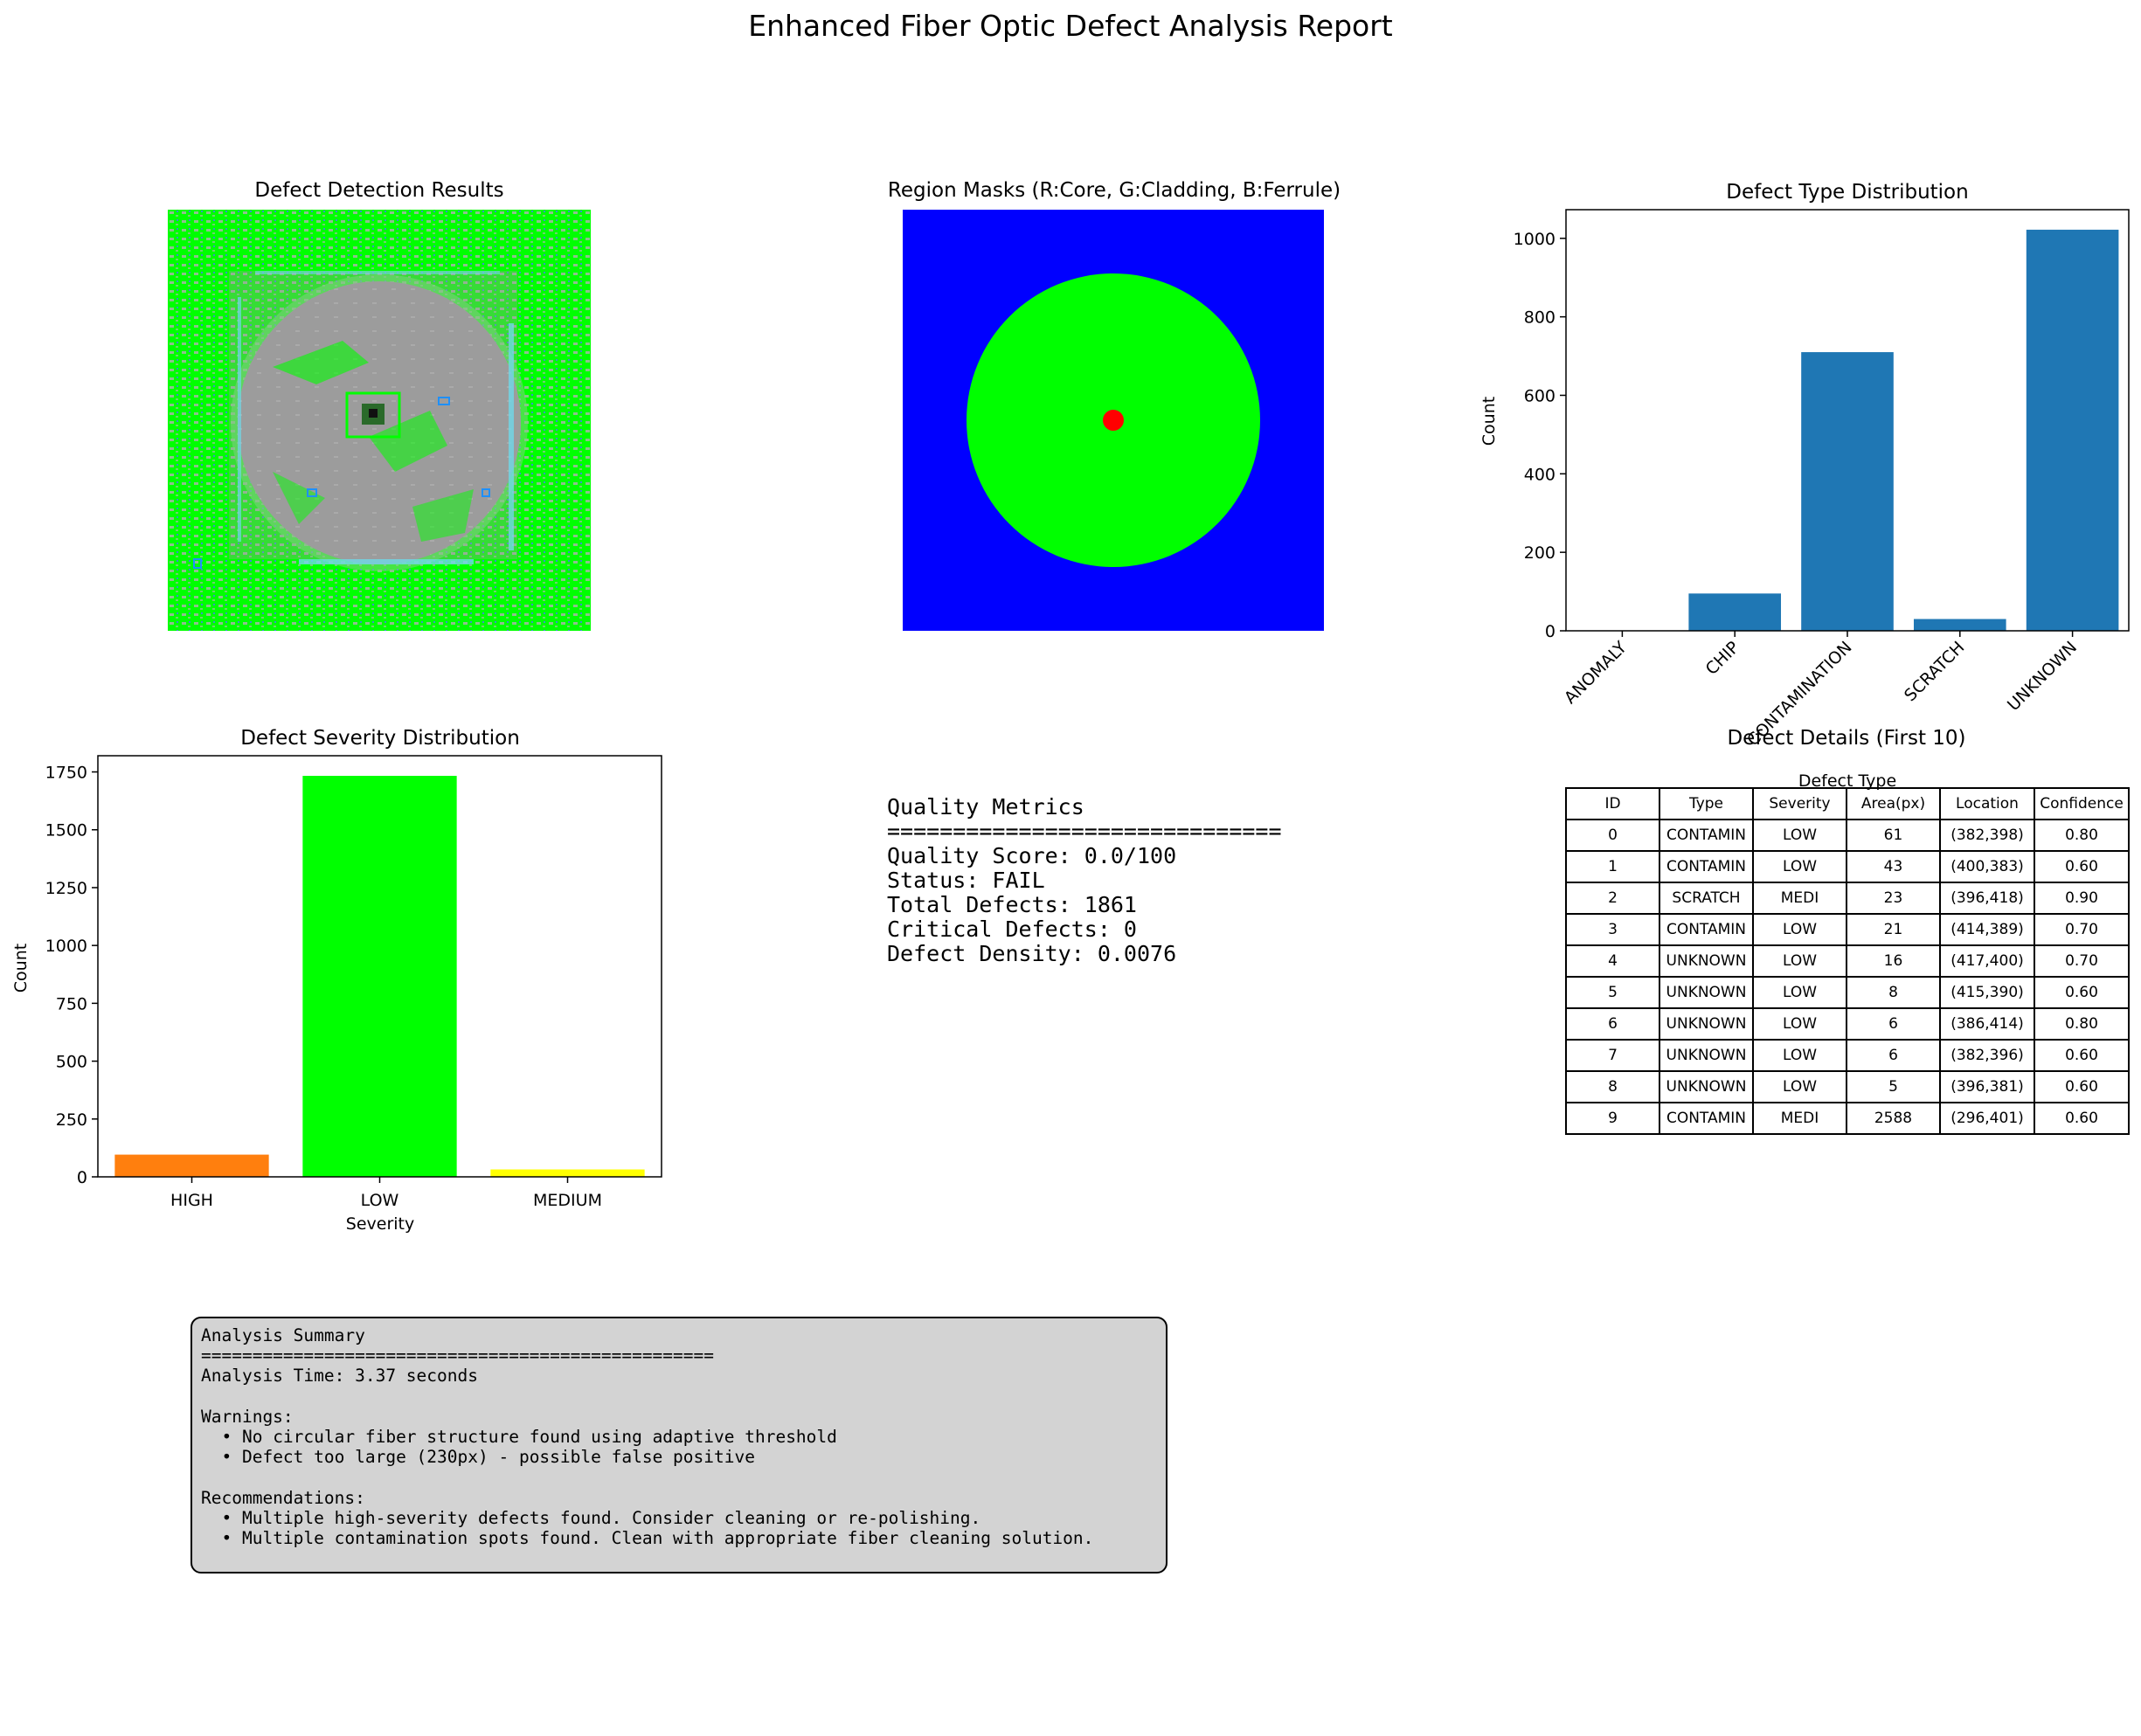  What do you see at coordinates (2082, 899) in the screenshot?
I see `table-cell: 0.90` at bounding box center [2082, 899].